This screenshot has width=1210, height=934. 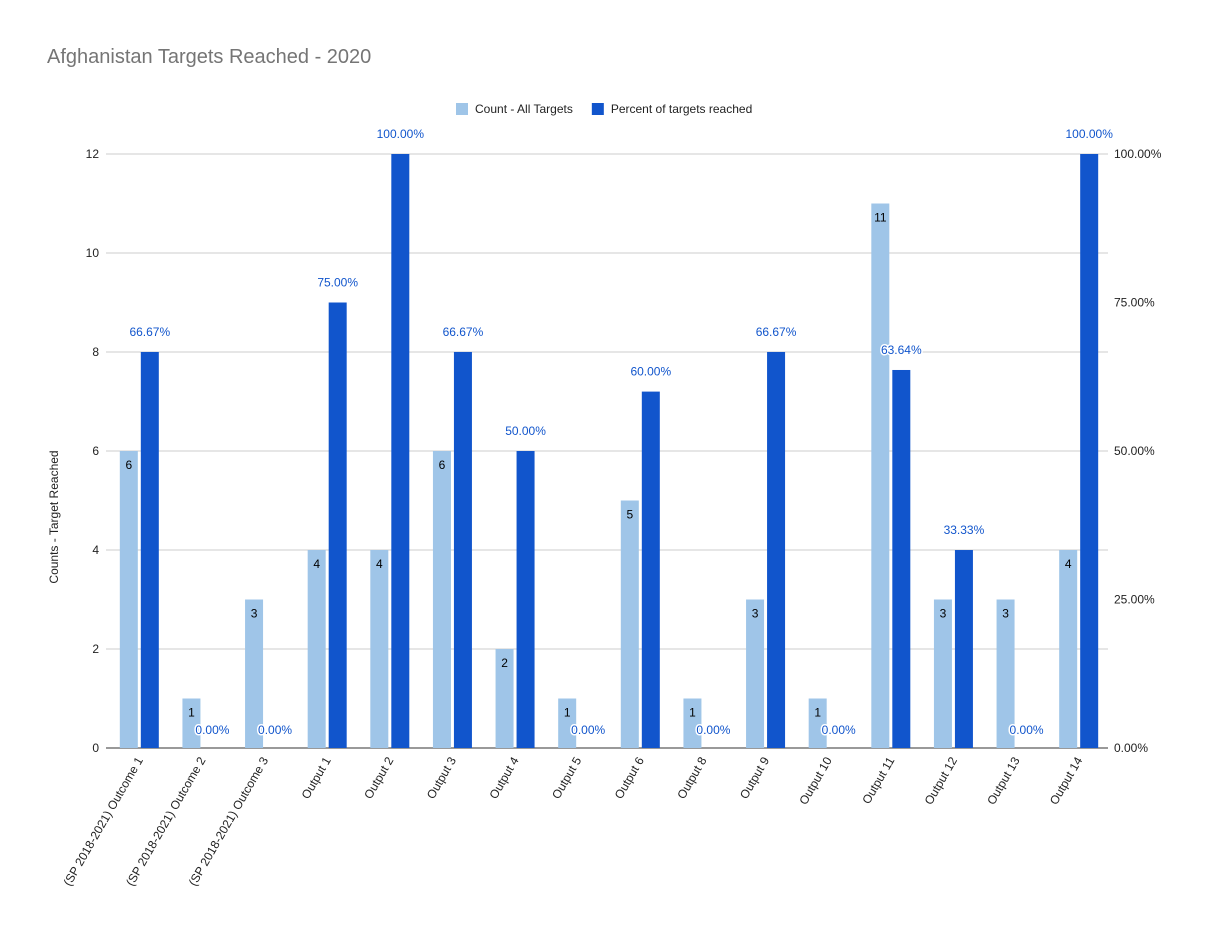 What do you see at coordinates (964, 530) in the screenshot?
I see `data-label-percent: 33.33%` at bounding box center [964, 530].